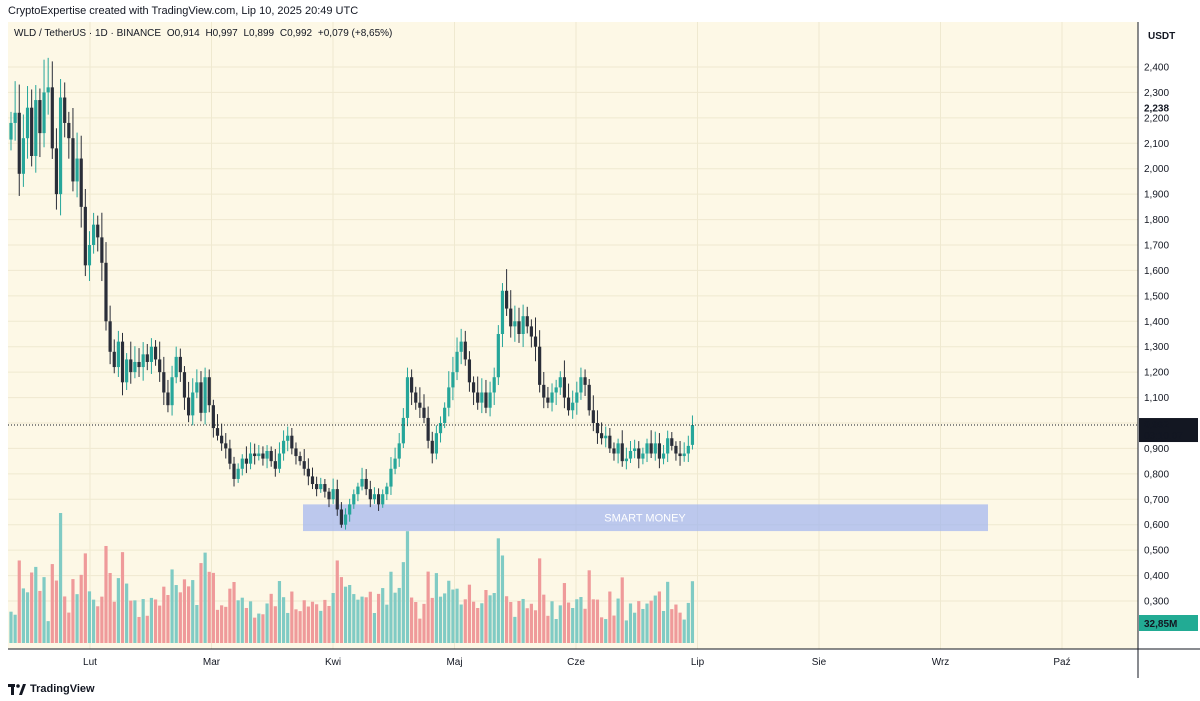 This screenshot has height=701, width=1200. I want to click on smart-money-zone, so click(645, 518).